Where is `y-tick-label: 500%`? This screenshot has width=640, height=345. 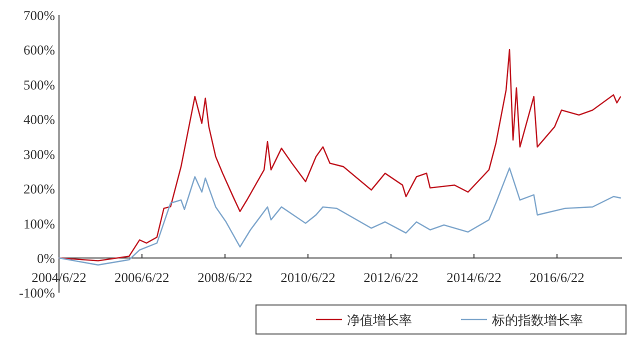 y-tick-label: 500% is located at coordinates (39, 84).